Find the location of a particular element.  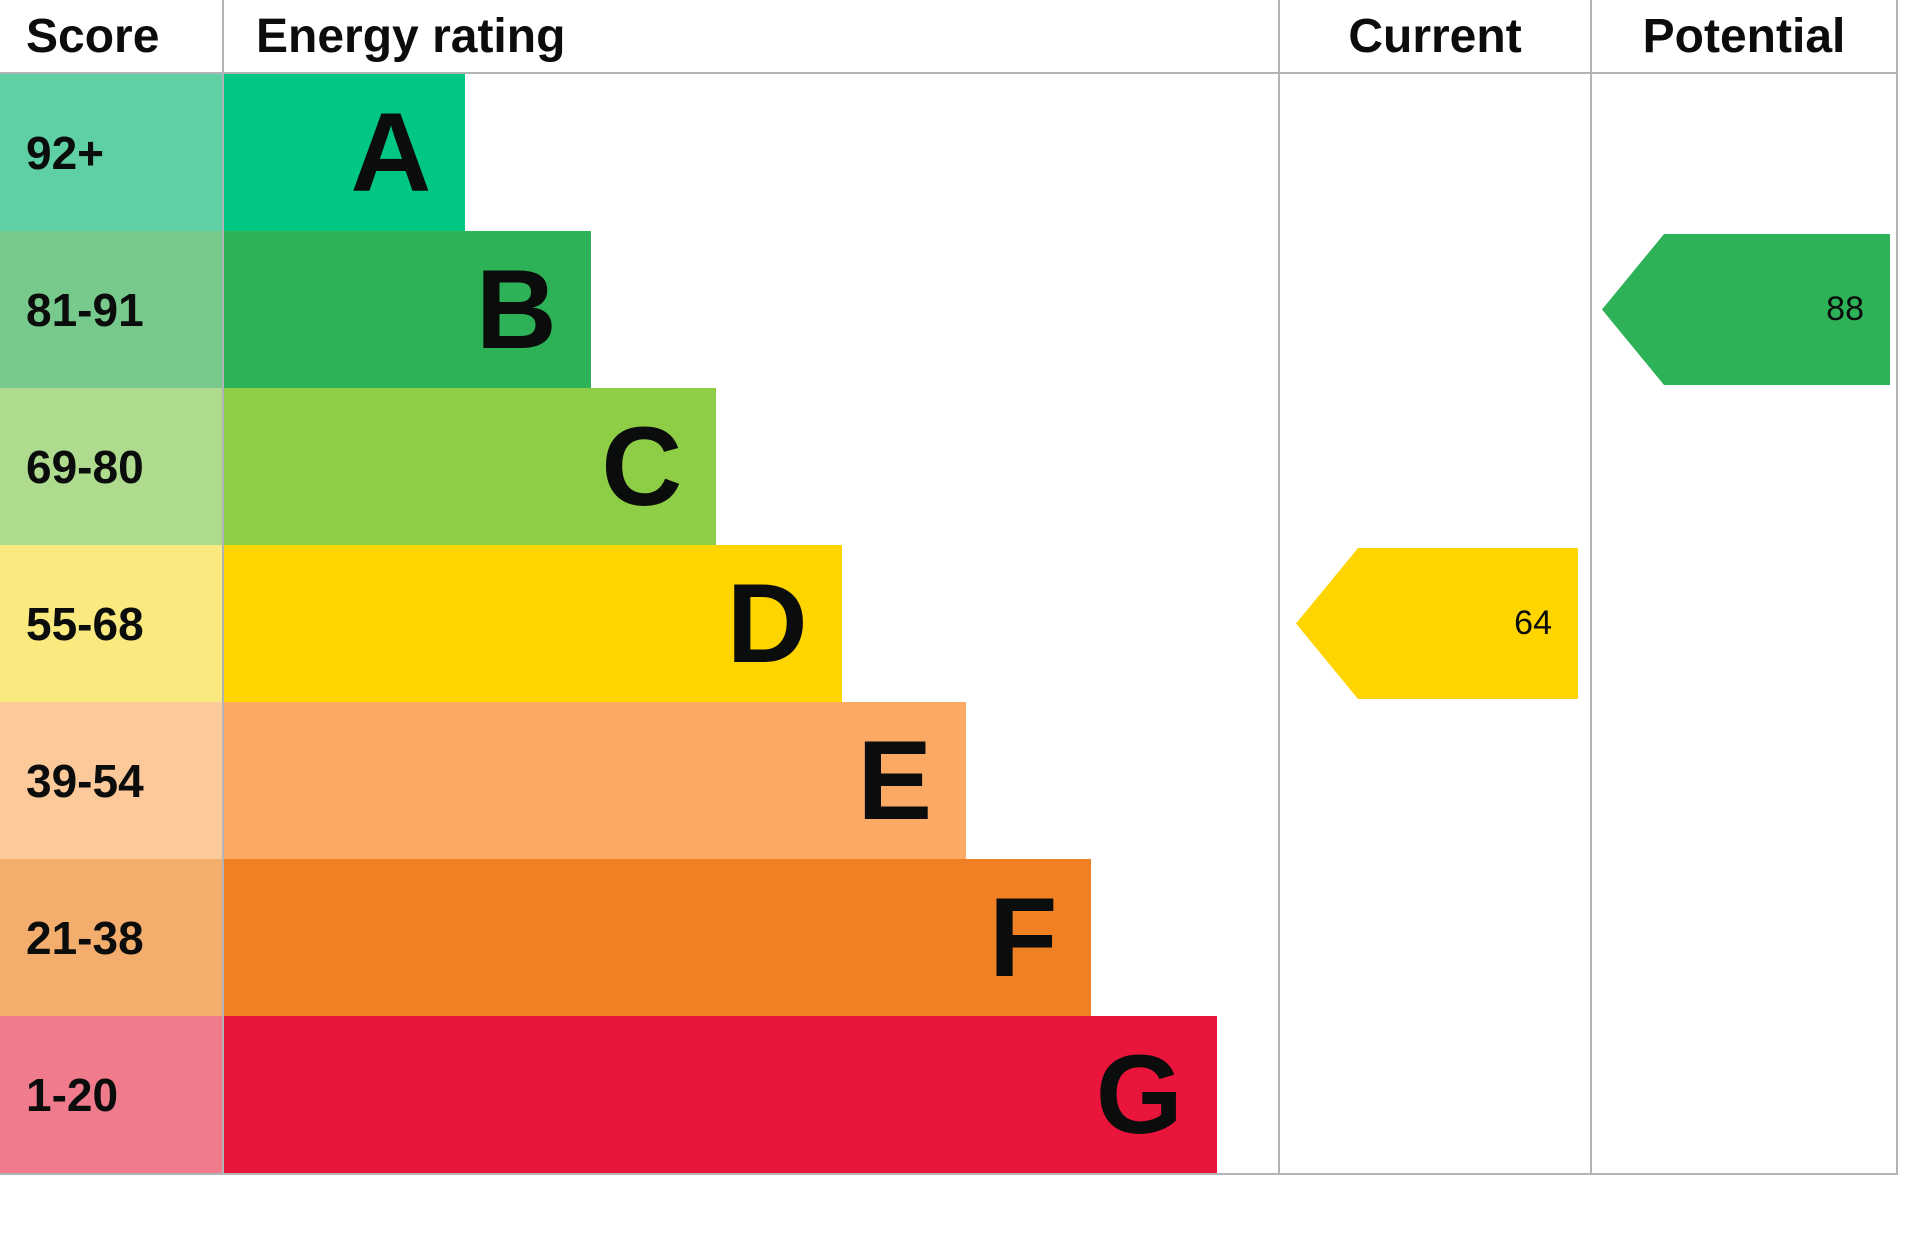

score-range-e: 39-54 is located at coordinates (112, 780).